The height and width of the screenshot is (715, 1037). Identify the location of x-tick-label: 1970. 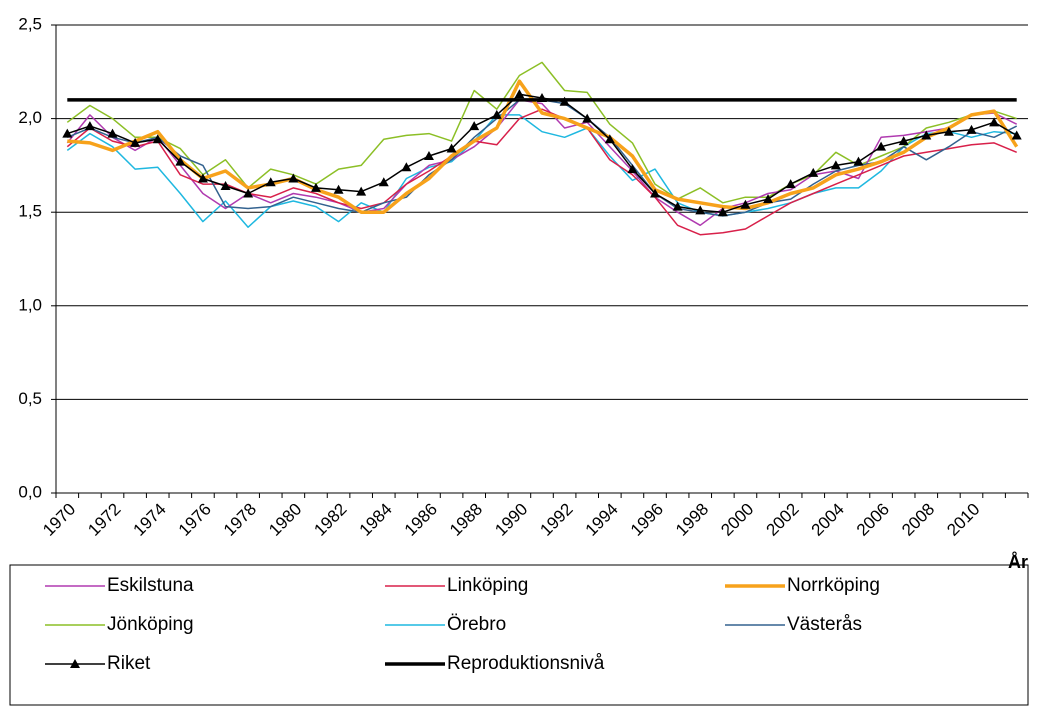
(59, 520).